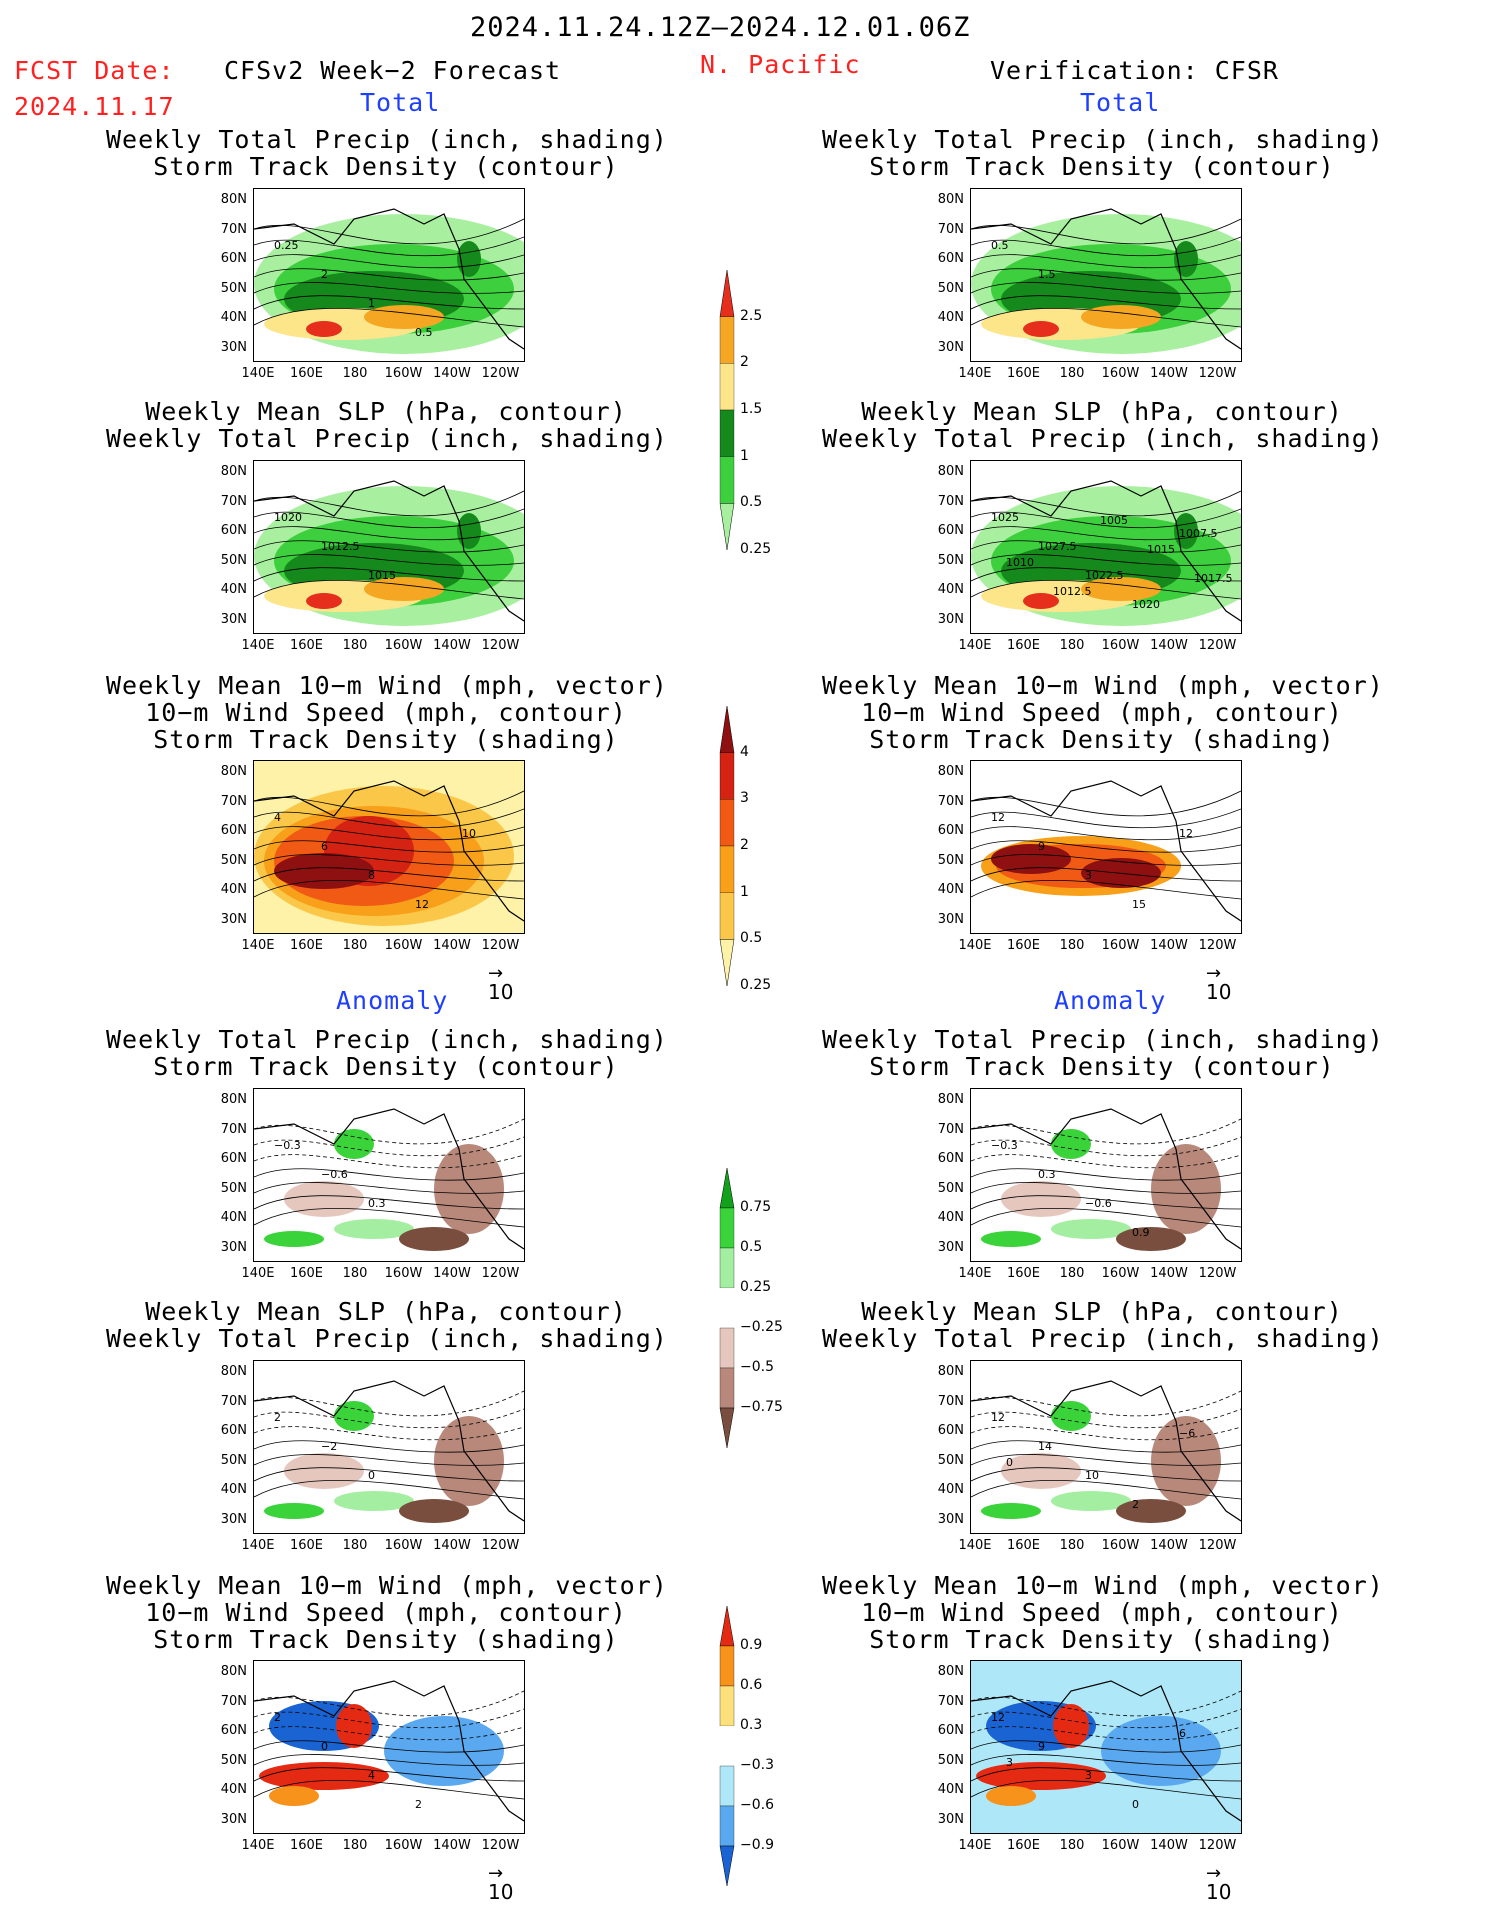 Image resolution: width=1487 pixels, height=1925 pixels. I want to click on colorbar-label: 2.5, so click(751, 315).